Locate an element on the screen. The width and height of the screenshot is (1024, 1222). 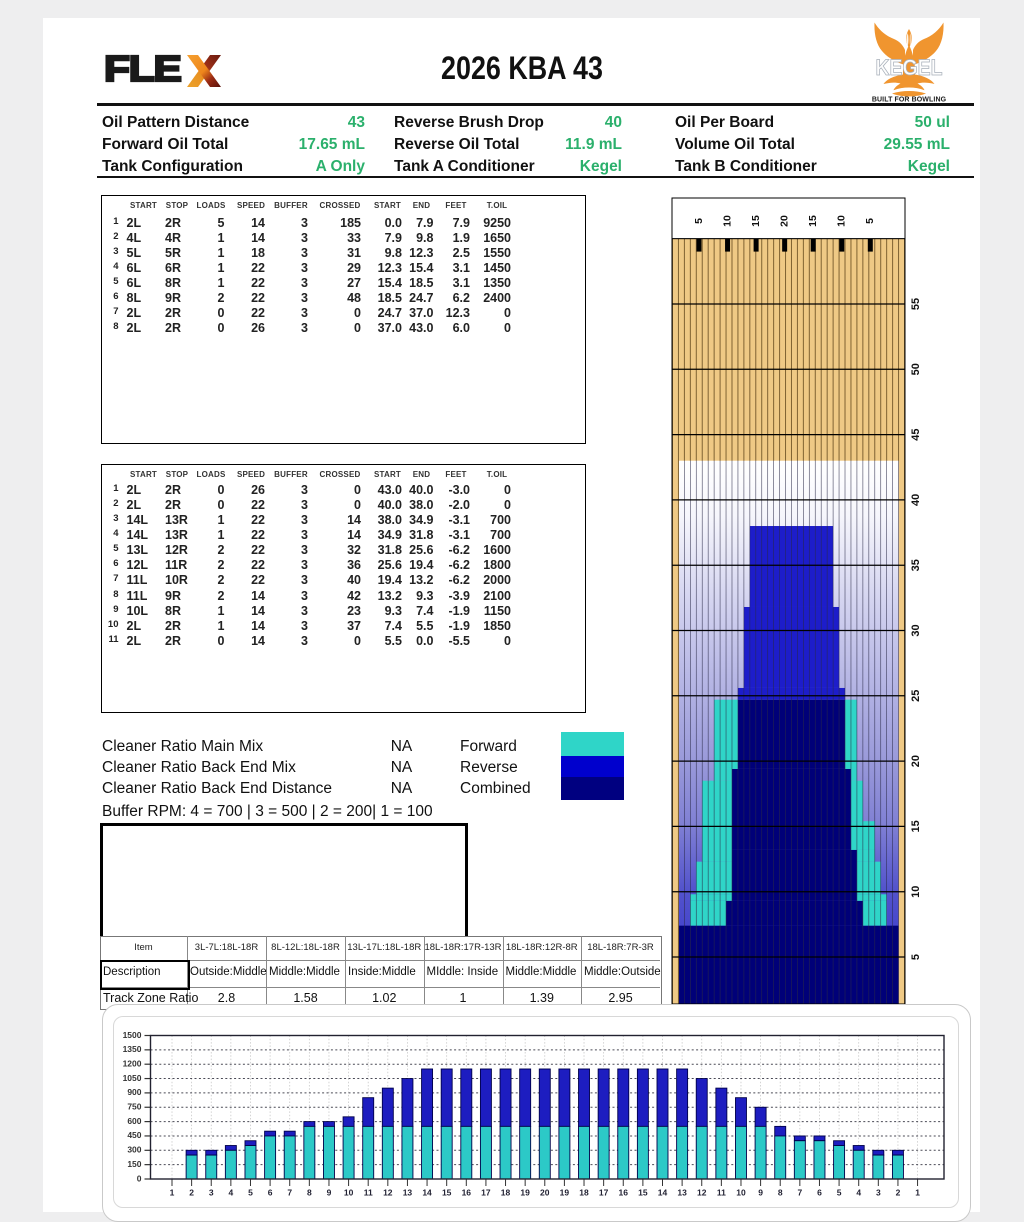
svg-text: 45 is located at coordinates (916, 434).